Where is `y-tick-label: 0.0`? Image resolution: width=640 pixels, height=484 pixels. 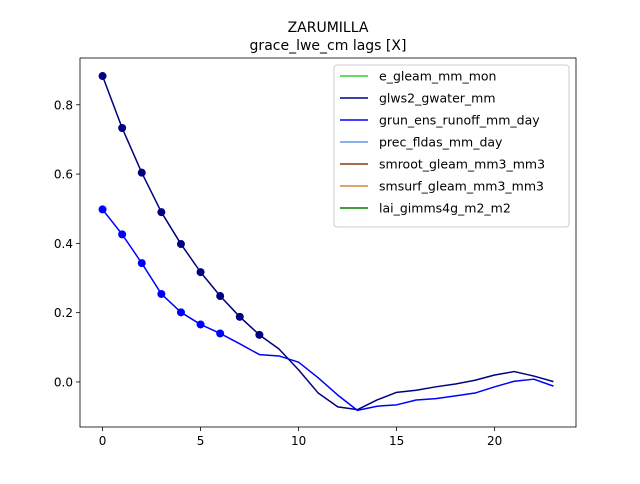 y-tick-label: 0.0 is located at coordinates (63, 382).